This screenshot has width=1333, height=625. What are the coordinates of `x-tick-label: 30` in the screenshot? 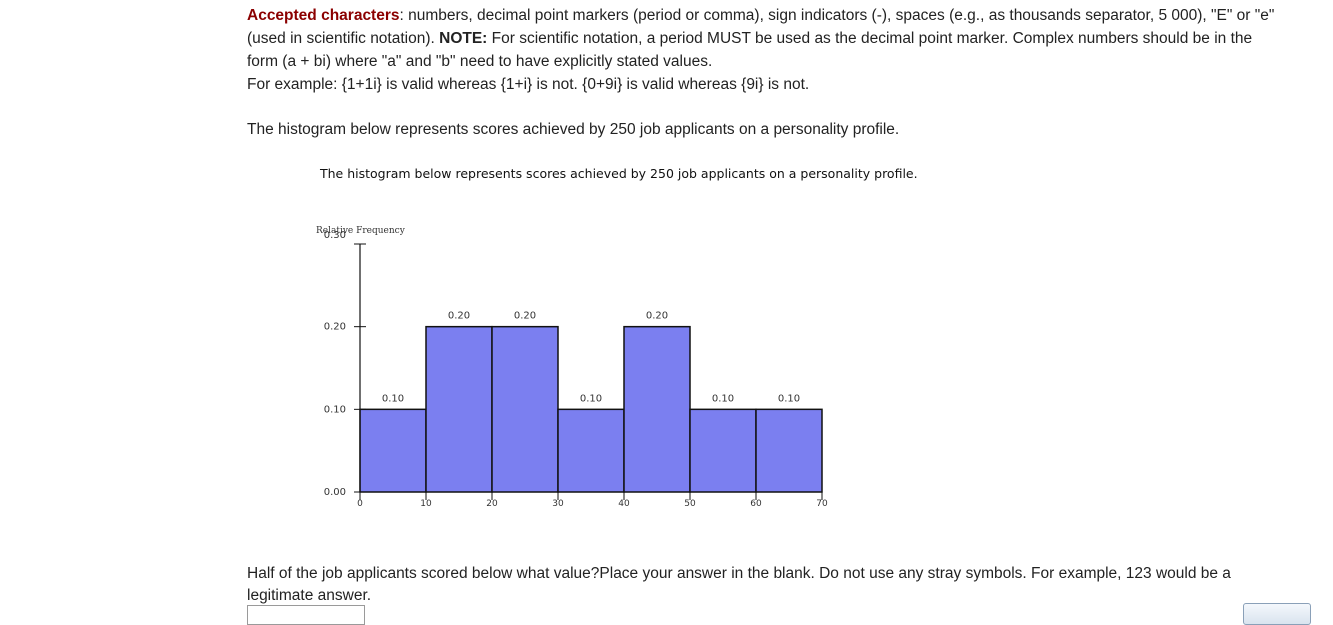 It's located at (558, 504).